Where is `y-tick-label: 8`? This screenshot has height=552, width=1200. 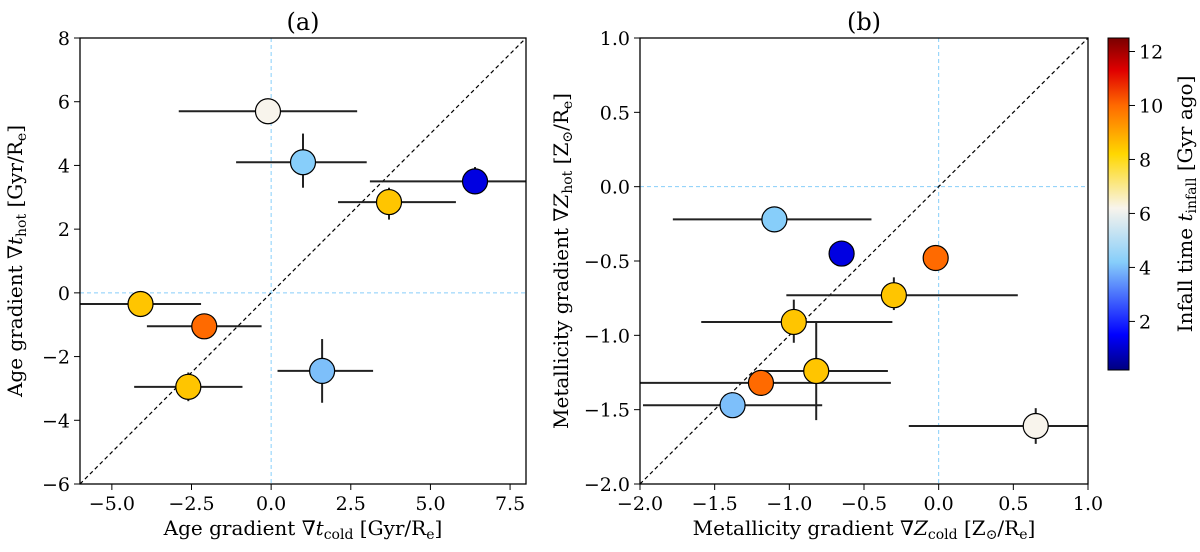
y-tick-label: 8 is located at coordinates (64, 39).